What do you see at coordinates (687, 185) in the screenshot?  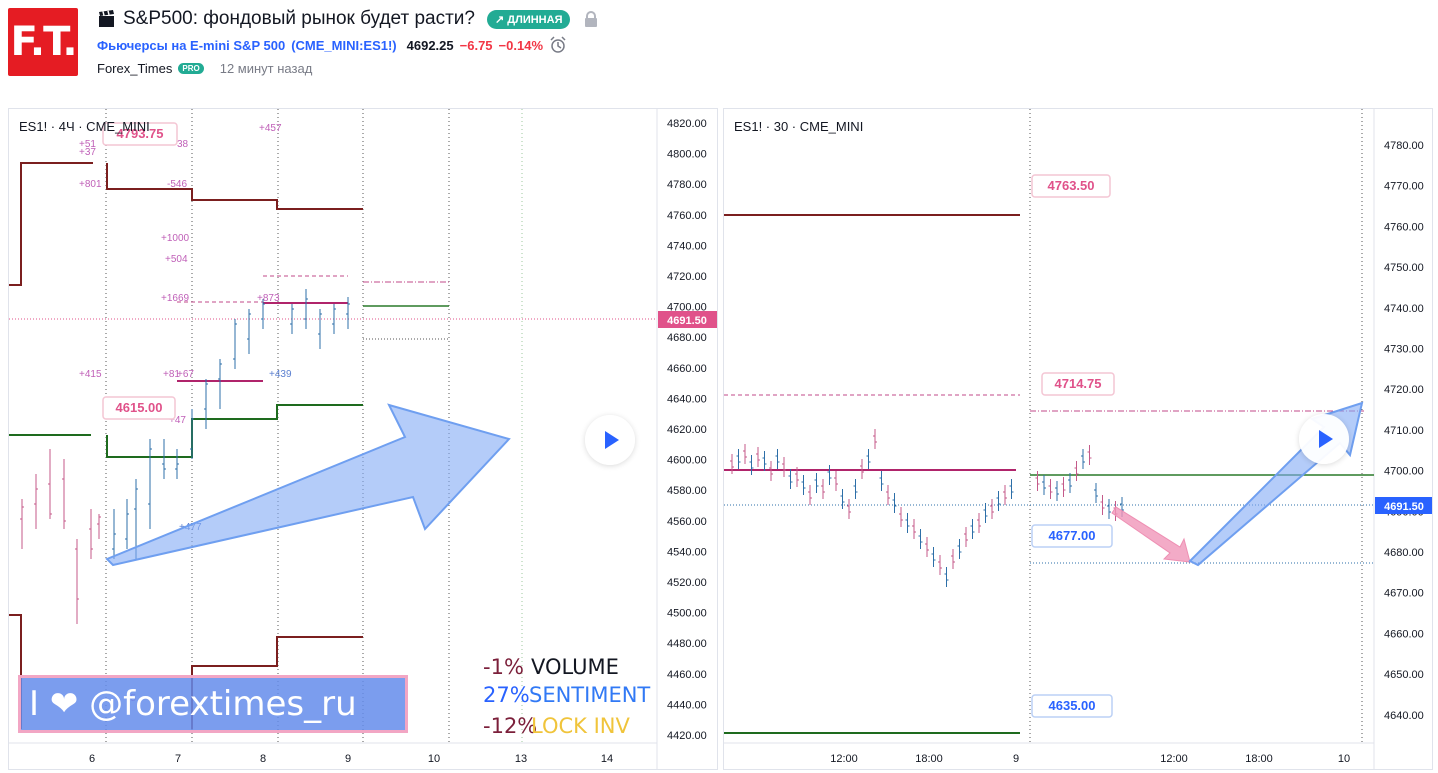 I see `left-y-tick: 4780.00` at bounding box center [687, 185].